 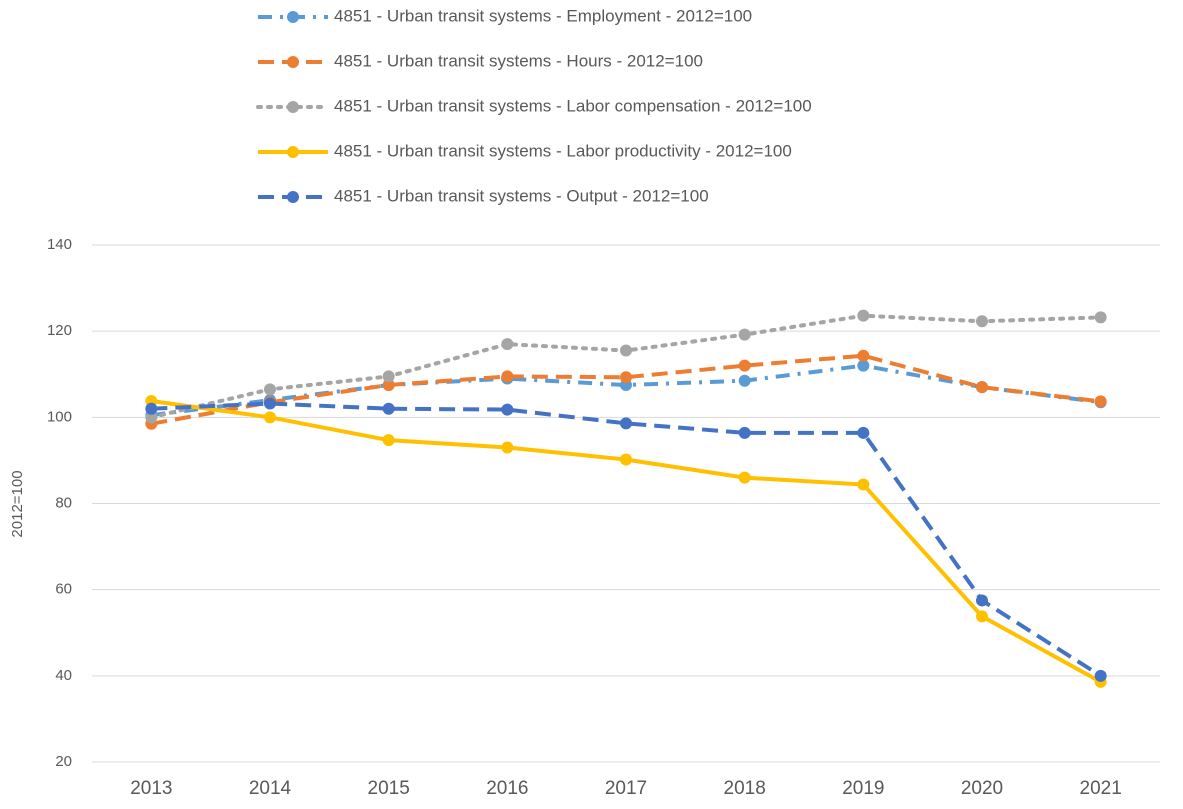 I want to click on series-line, so click(x=626, y=390).